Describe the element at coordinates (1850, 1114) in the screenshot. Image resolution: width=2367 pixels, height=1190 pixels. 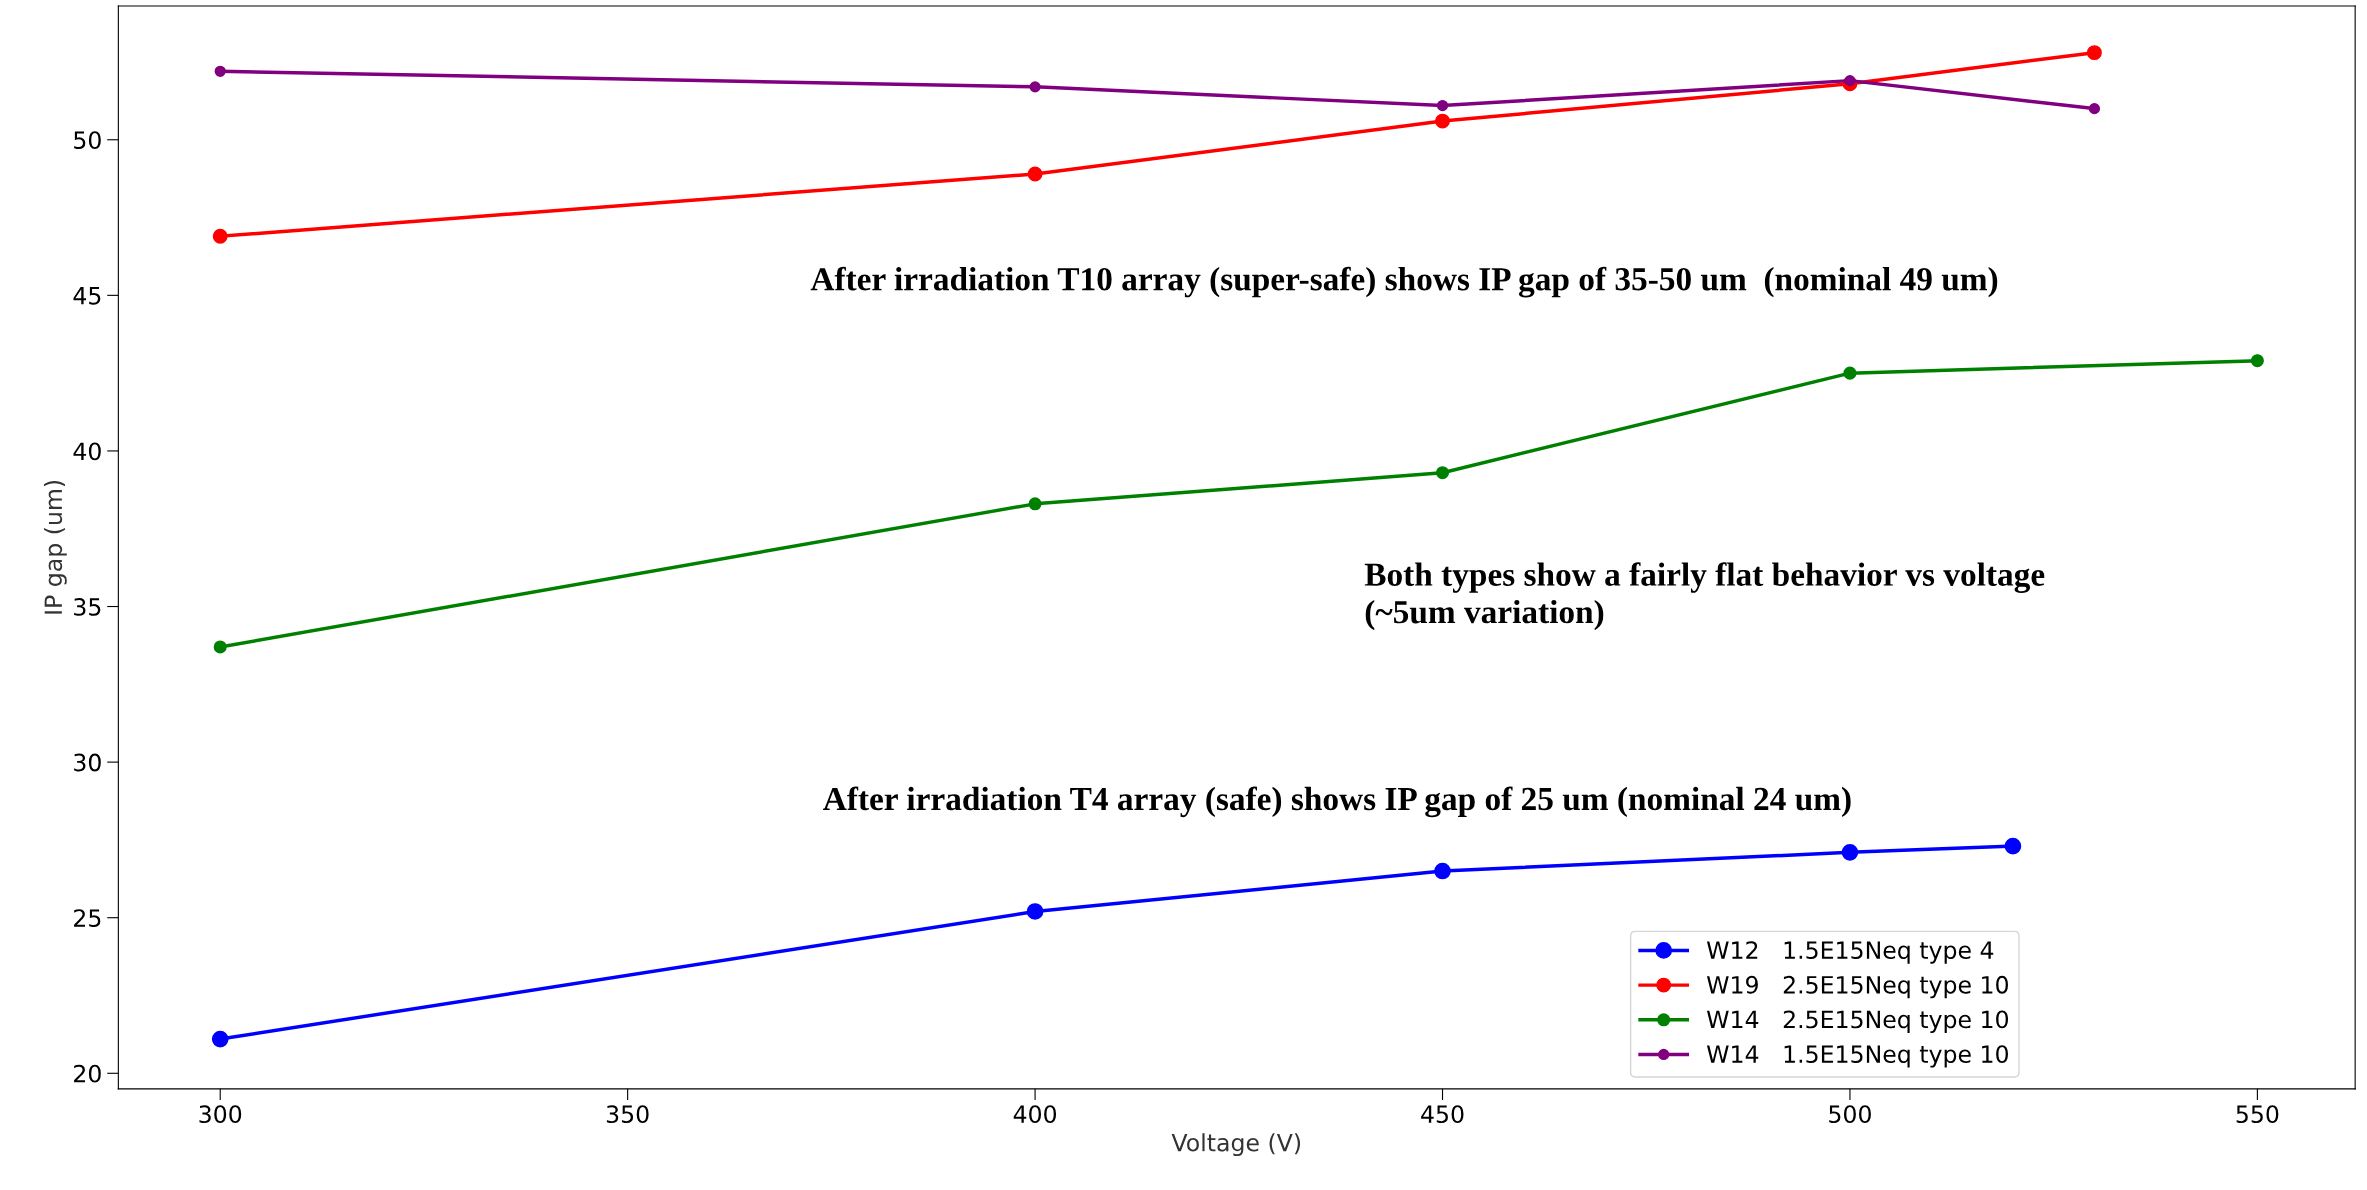
I see `x-tick-label: 500` at that location.